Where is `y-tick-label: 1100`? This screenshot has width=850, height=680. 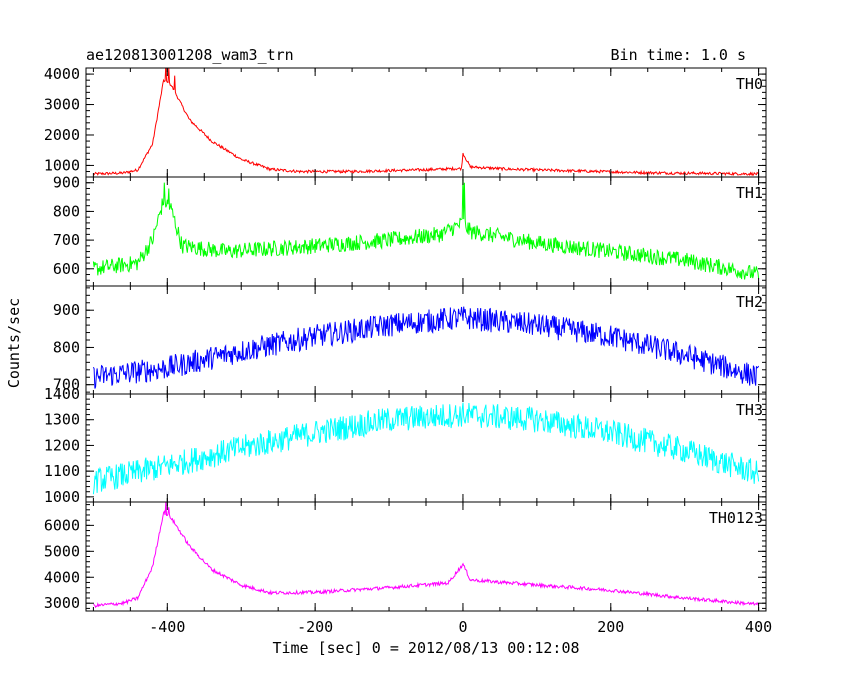
y-tick-label: 1100 is located at coordinates (62, 471).